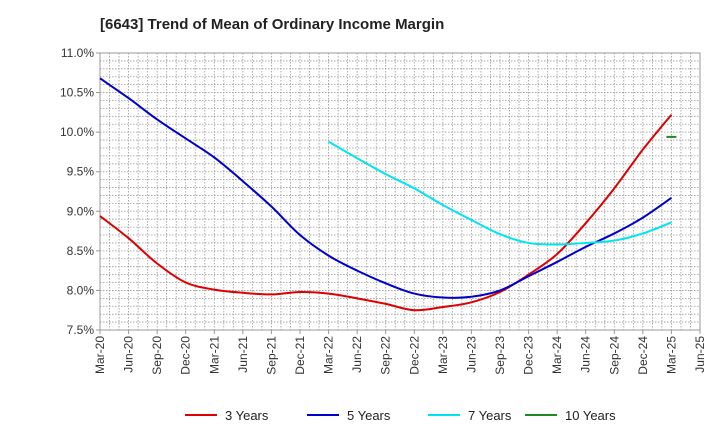 This screenshot has height=440, width=720. I want to click on legend-label: 3 Years, so click(247, 415).